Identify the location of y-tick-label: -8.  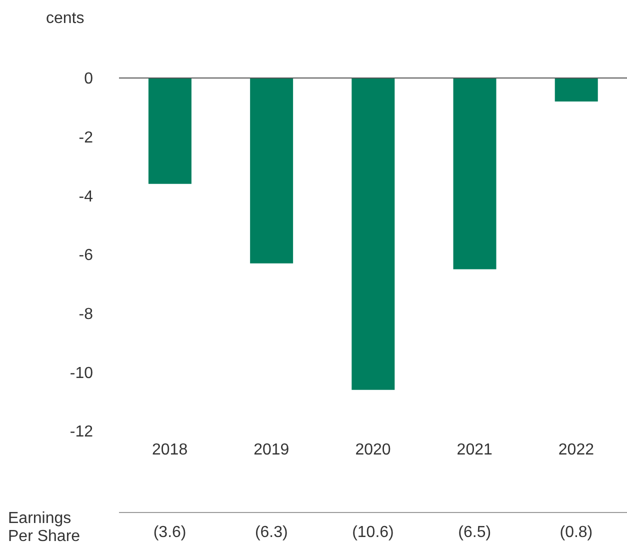
(86, 315).